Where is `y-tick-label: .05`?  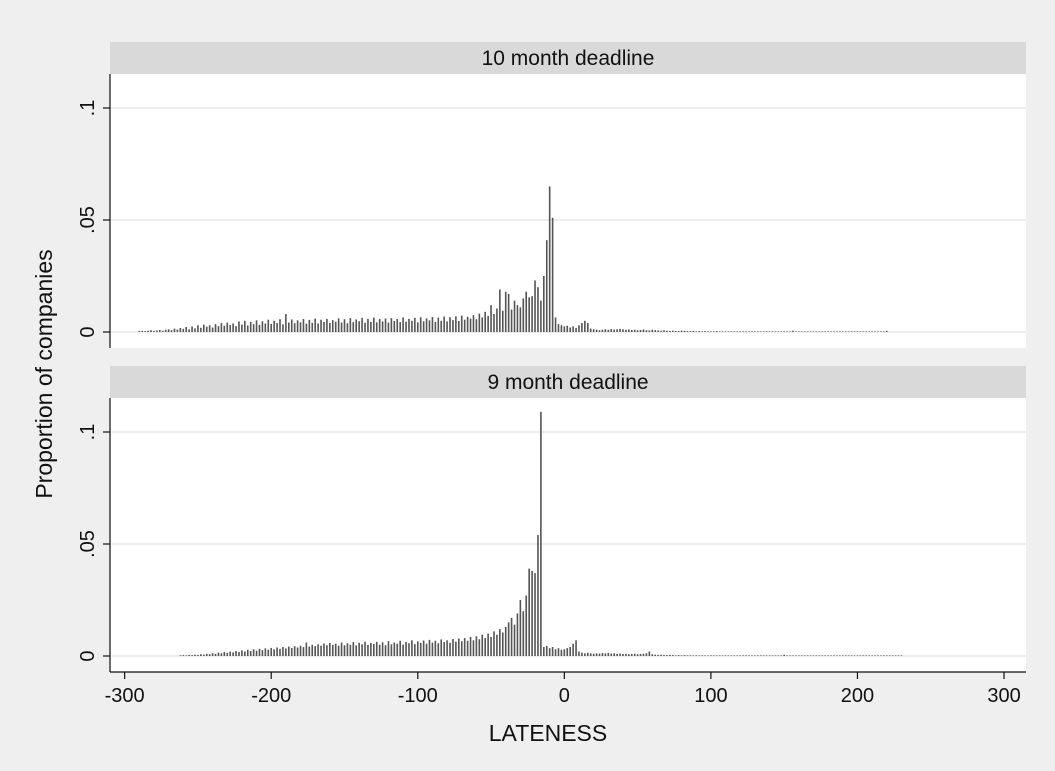
y-tick-label: .05 is located at coordinates (88, 220).